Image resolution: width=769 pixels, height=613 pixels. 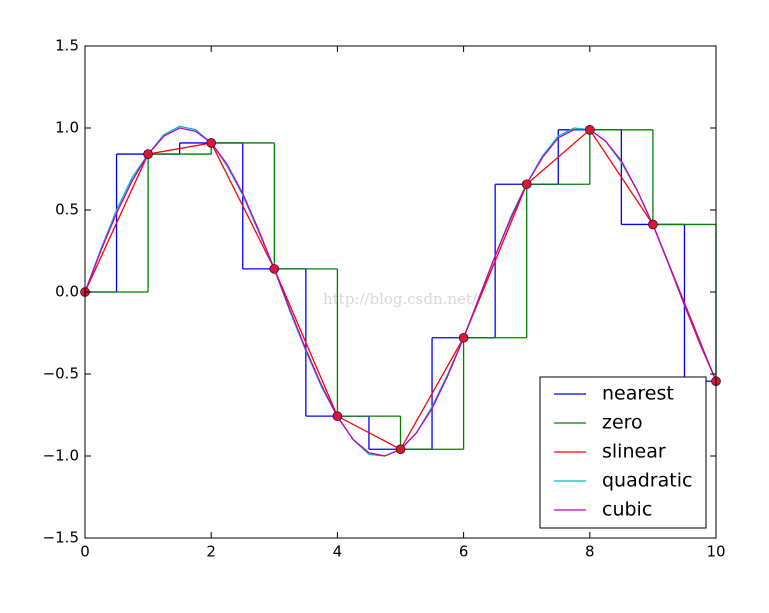 I want to click on y-tick-label: −1.5, so click(x=61, y=538).